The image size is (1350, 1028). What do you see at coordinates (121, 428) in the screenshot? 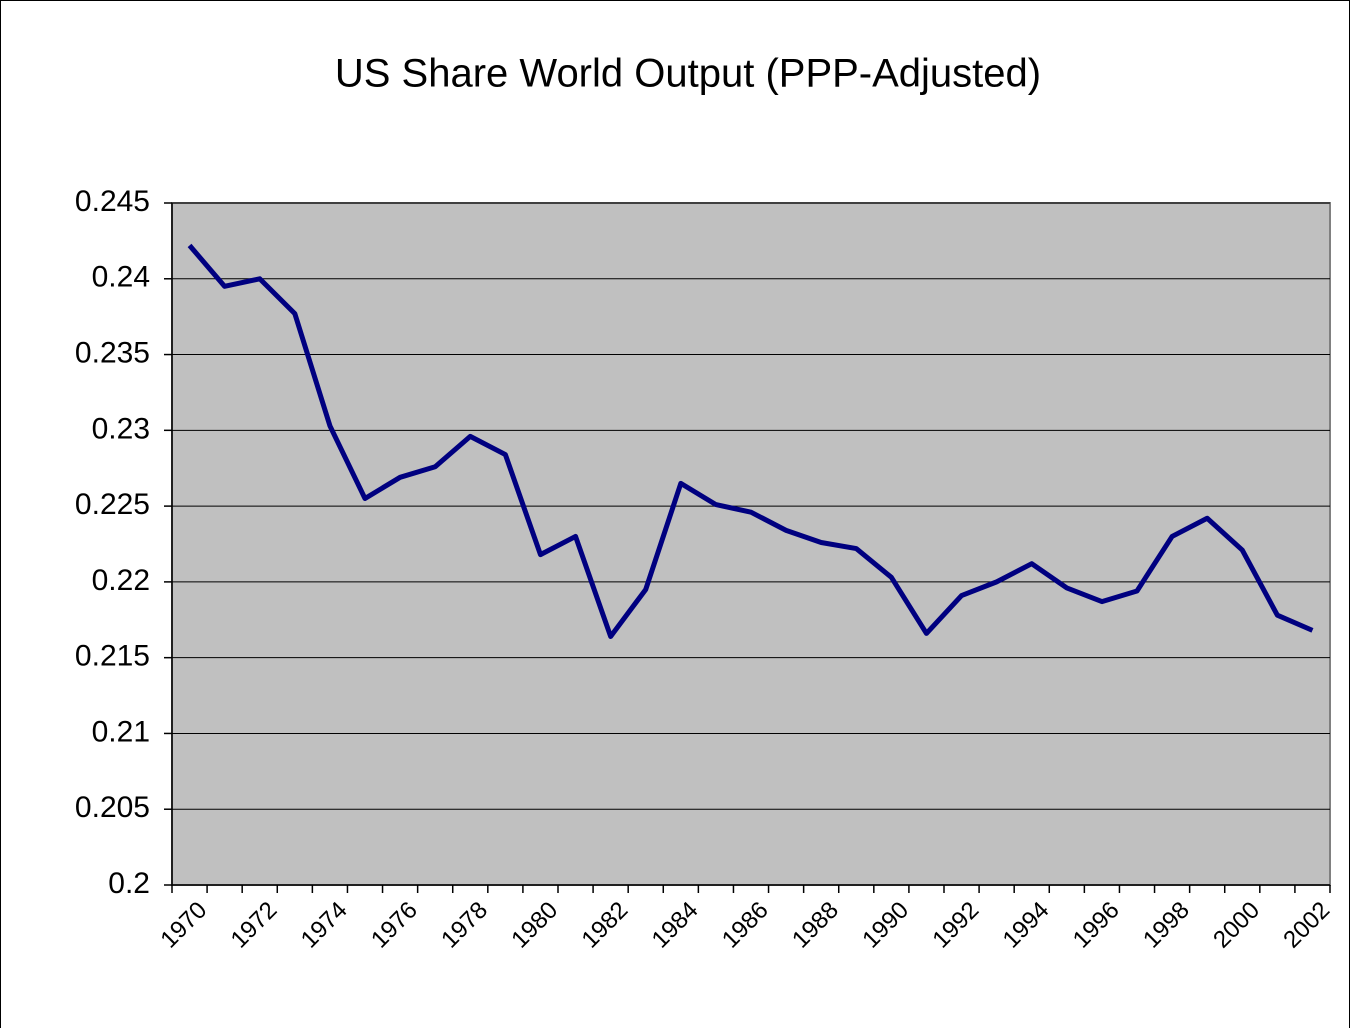
I see `y-tick-label: 0.23` at bounding box center [121, 428].